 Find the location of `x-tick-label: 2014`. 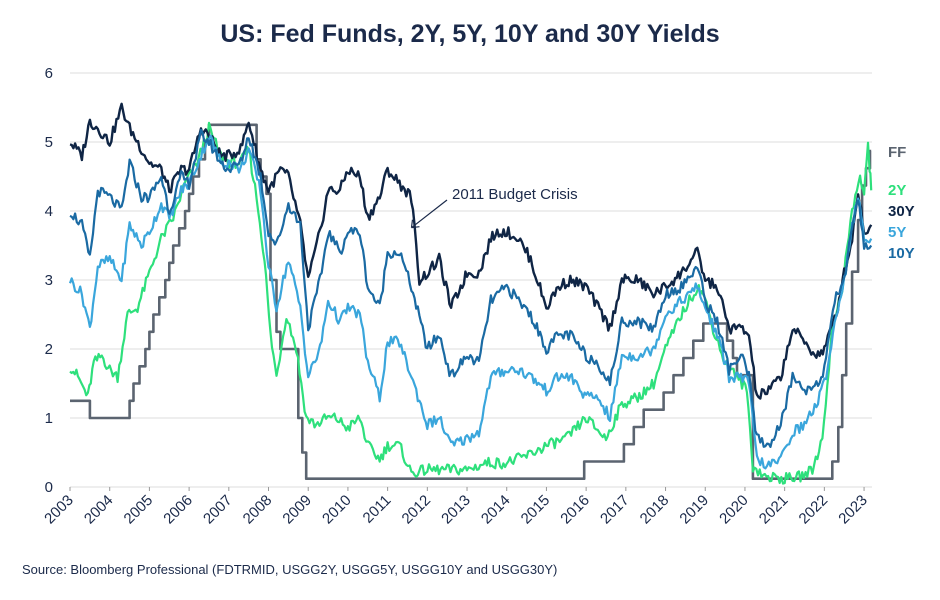

x-tick-label: 2014 is located at coordinates (496, 510).